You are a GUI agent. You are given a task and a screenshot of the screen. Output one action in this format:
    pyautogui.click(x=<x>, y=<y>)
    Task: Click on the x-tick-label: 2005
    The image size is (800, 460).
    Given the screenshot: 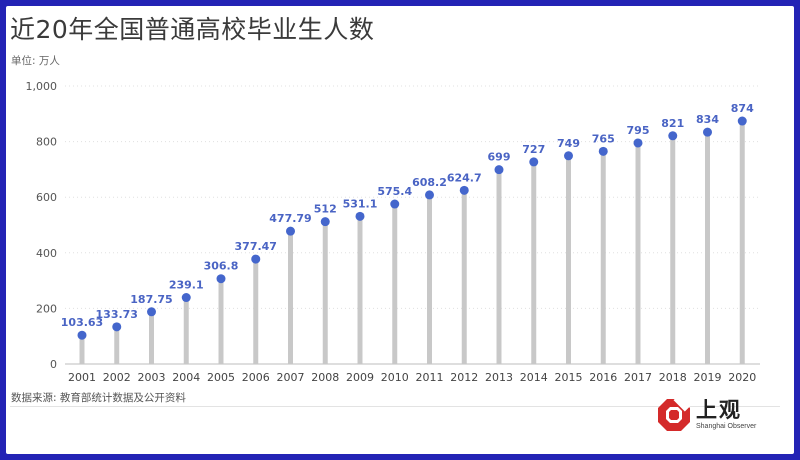 What is the action you would take?
    pyautogui.click(x=221, y=377)
    